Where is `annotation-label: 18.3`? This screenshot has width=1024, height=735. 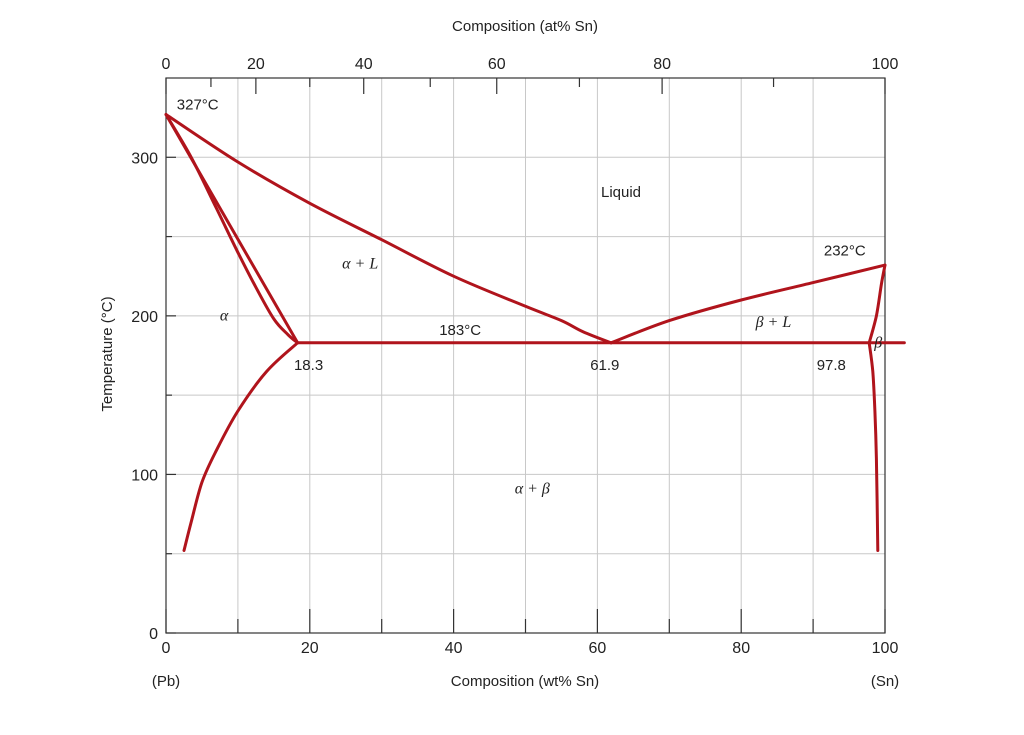
annotation-label: 18.3 is located at coordinates (308, 365).